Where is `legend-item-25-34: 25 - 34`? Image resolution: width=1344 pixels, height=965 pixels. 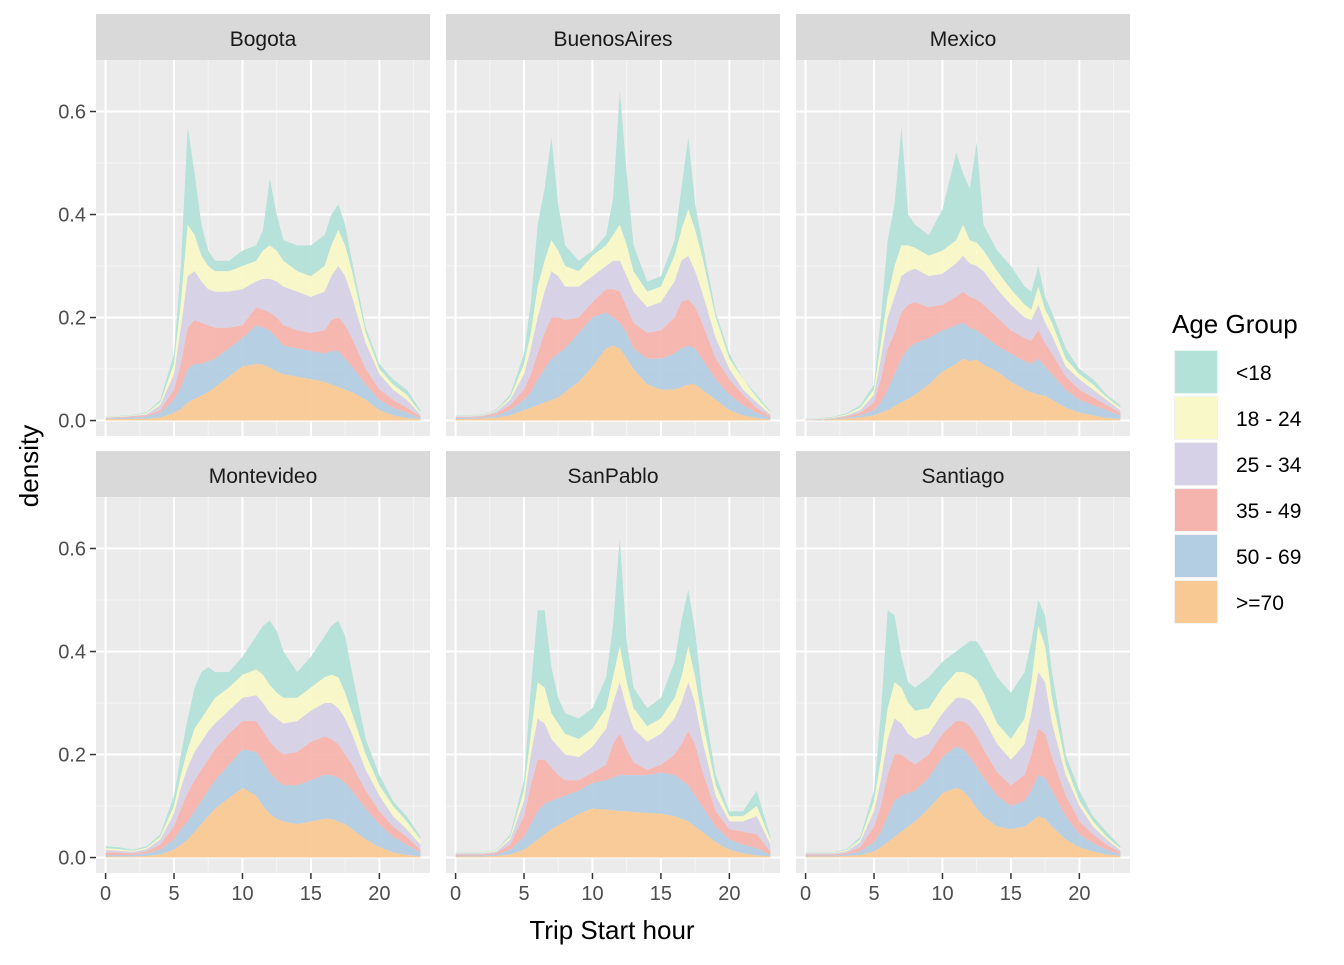
legend-item-25-34: 25 - 34 is located at coordinates (1238, 464).